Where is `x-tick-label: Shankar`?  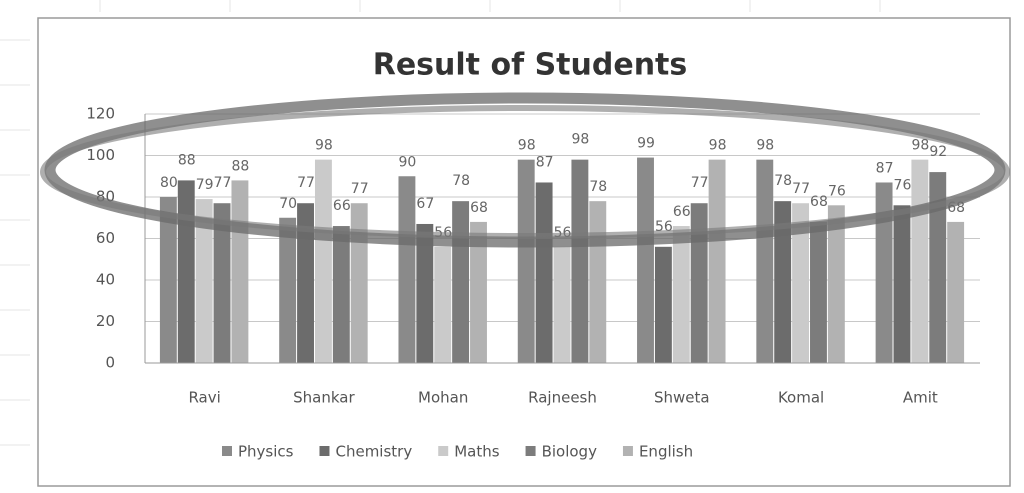
x-tick-label: Shankar is located at coordinates (324, 398).